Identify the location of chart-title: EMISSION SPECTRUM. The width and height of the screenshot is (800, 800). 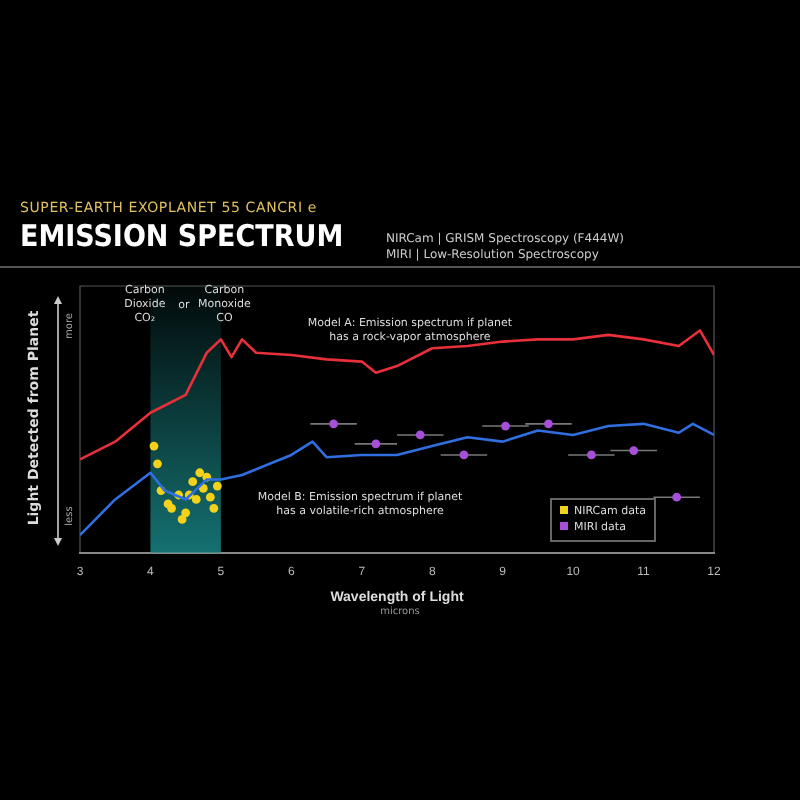
(182, 236).